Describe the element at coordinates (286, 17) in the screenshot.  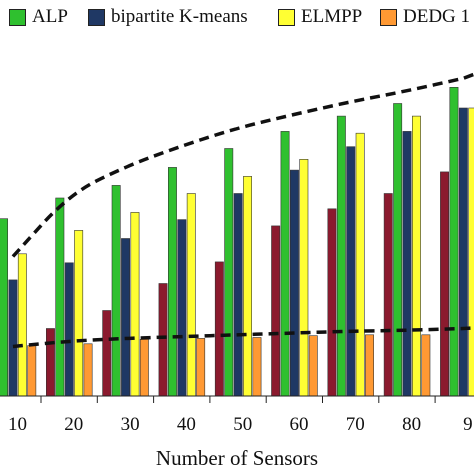
I see `legend-swatch-elmpp` at that location.